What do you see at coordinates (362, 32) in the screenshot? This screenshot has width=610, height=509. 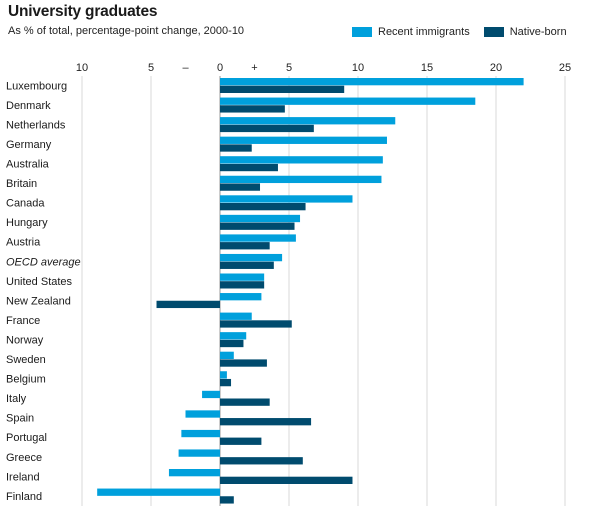 I see `legend-swatch-recent-immigrants` at bounding box center [362, 32].